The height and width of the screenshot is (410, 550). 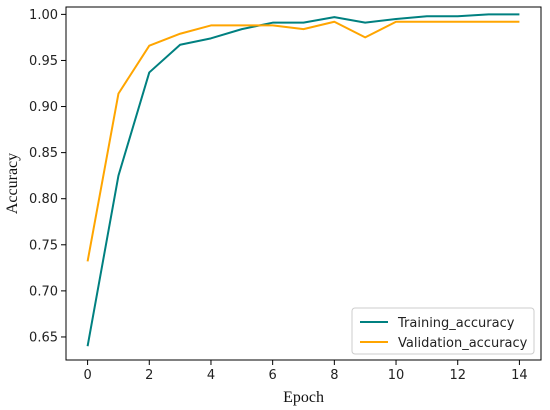 I want to click on y-tick-label: 0.85, so click(x=43, y=153).